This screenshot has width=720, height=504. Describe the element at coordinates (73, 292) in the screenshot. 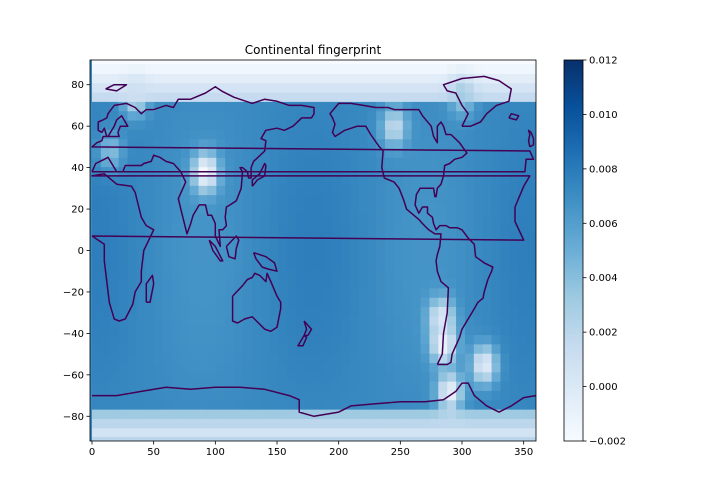

I see `y-tick-label: −20` at that location.